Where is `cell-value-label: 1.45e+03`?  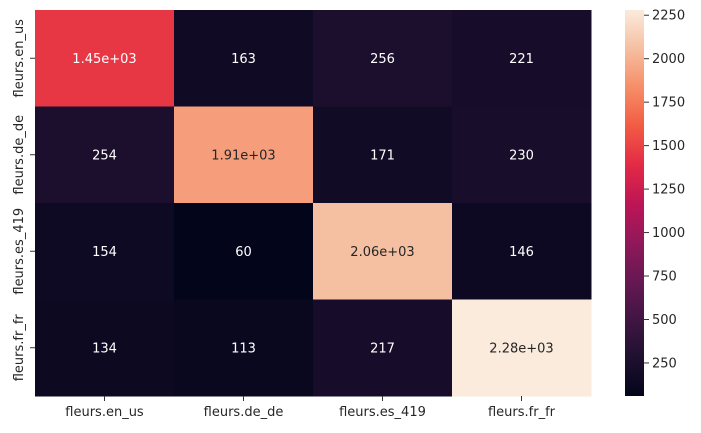 cell-value-label: 1.45e+03 is located at coordinates (104, 59).